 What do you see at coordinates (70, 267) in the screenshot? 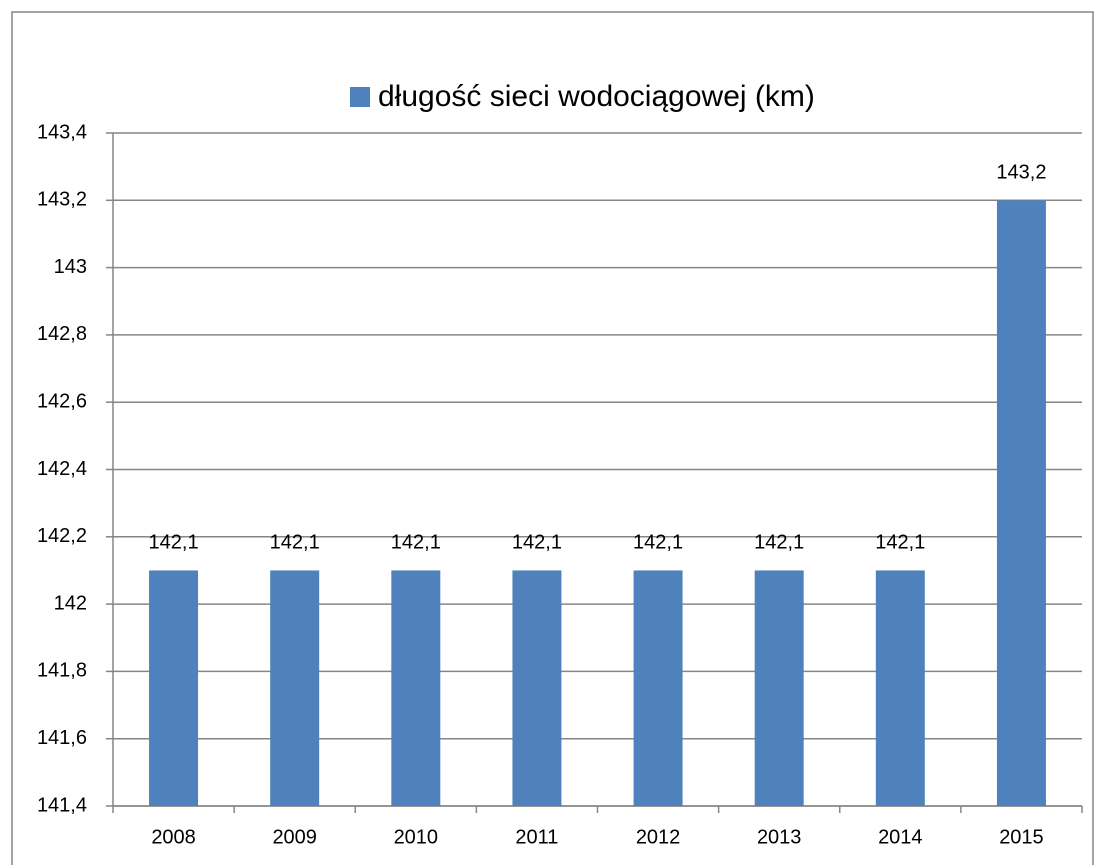
I see `y-tick-label: 143` at bounding box center [70, 267].